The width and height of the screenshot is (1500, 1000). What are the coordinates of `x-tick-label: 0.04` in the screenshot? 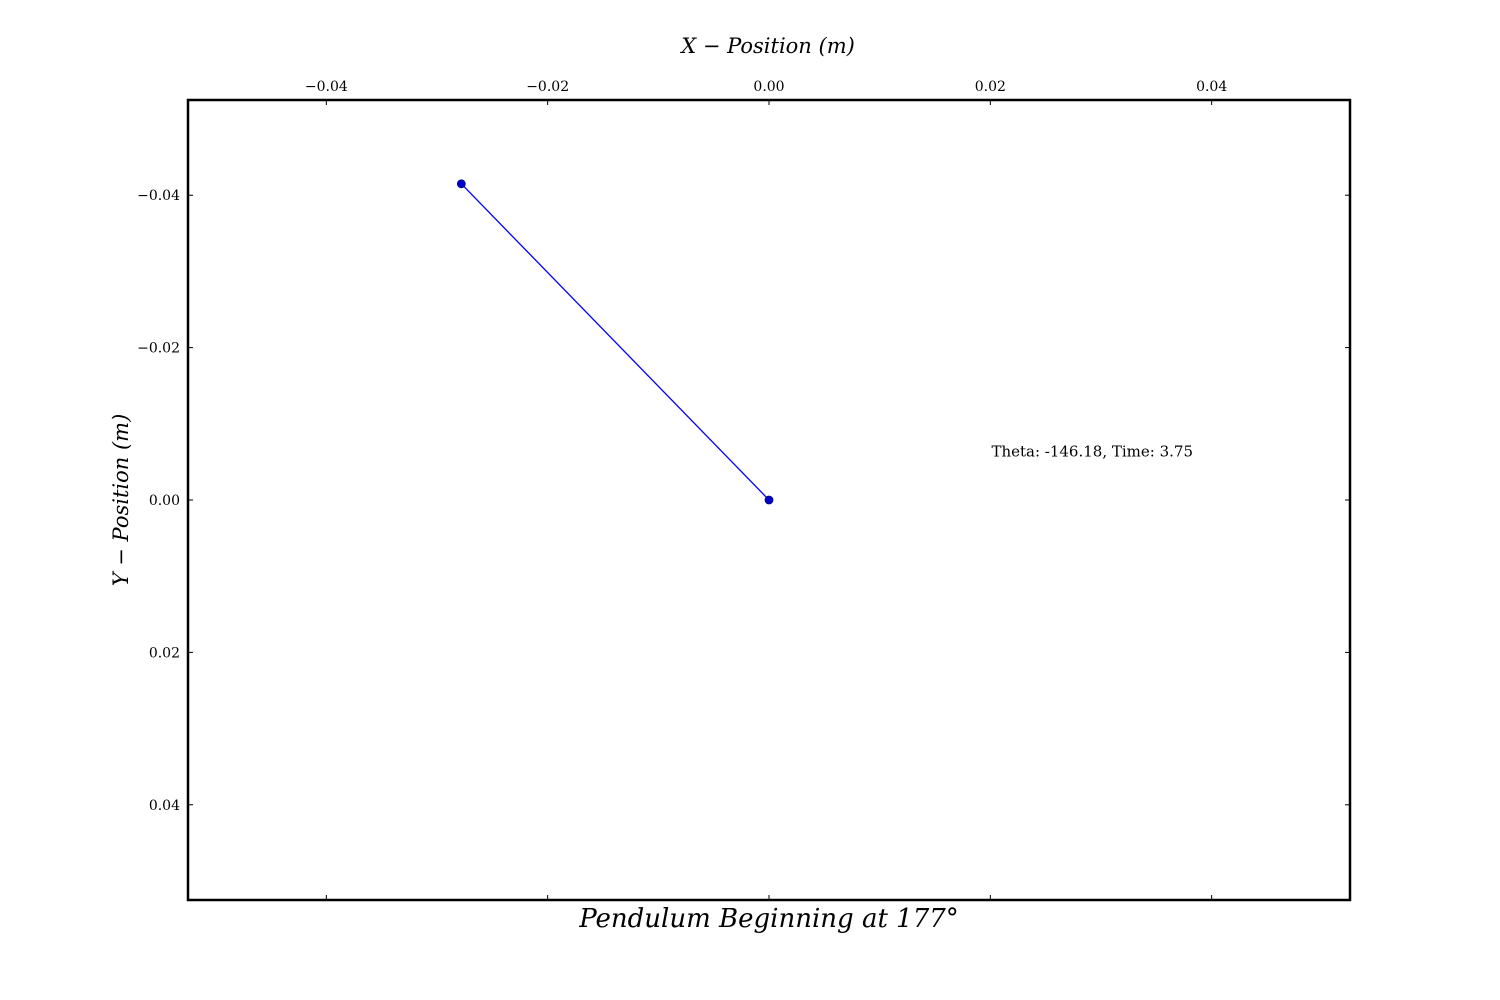 It's located at (1211, 87).